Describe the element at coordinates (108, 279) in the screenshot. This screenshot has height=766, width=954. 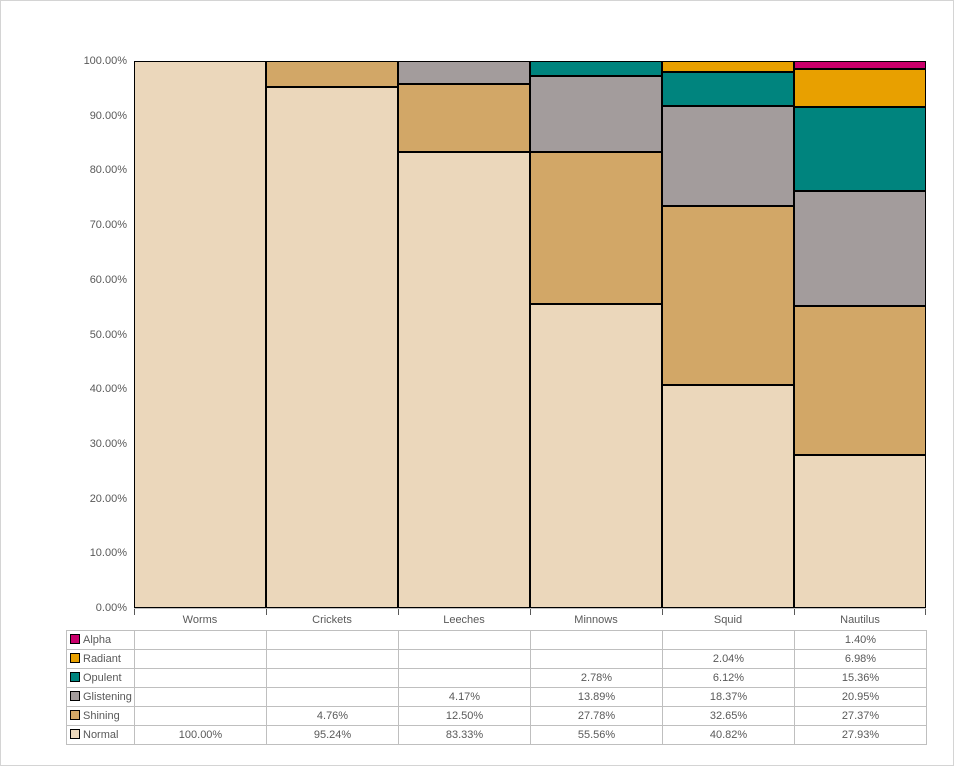
I see `y-tick-label: 60.00%` at that location.